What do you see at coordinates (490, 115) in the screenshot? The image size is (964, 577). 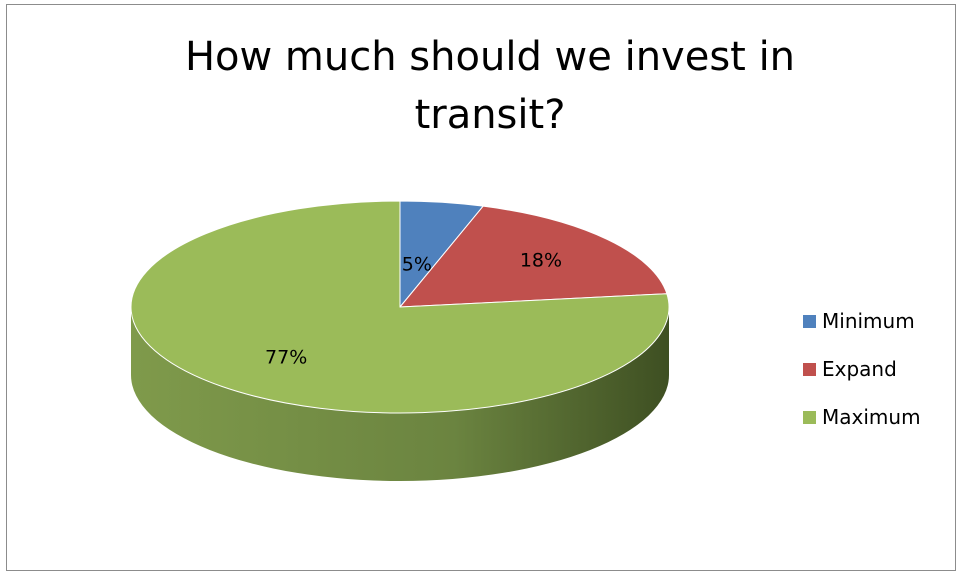 I see `chart-title-line-2: transit?` at bounding box center [490, 115].